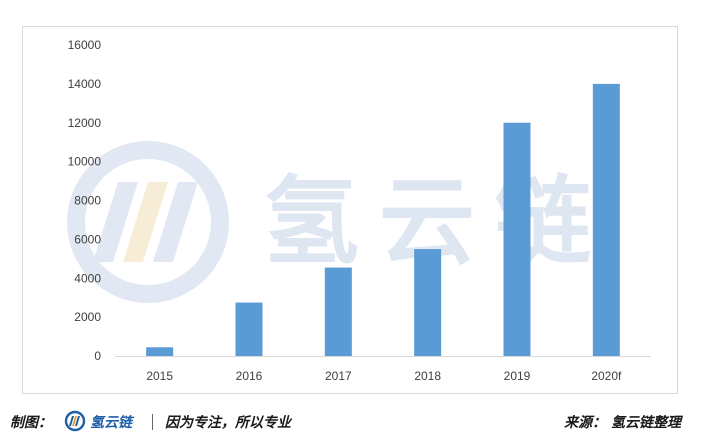 Image resolution: width=703 pixels, height=440 pixels. I want to click on bar-2016, so click(249, 329).